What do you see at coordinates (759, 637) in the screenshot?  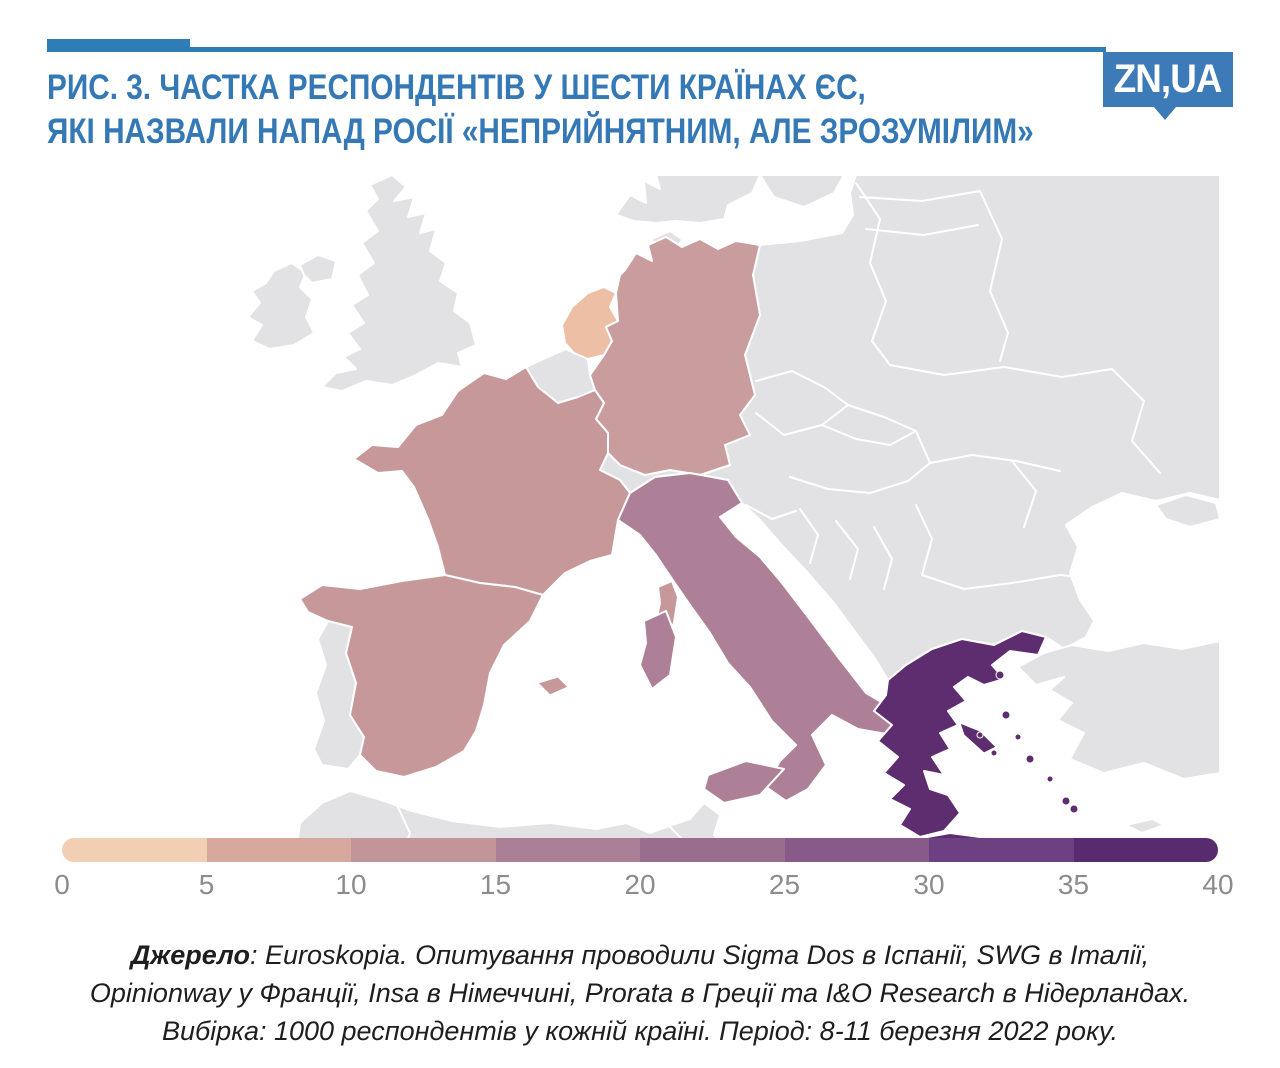 I see `country-italy` at bounding box center [759, 637].